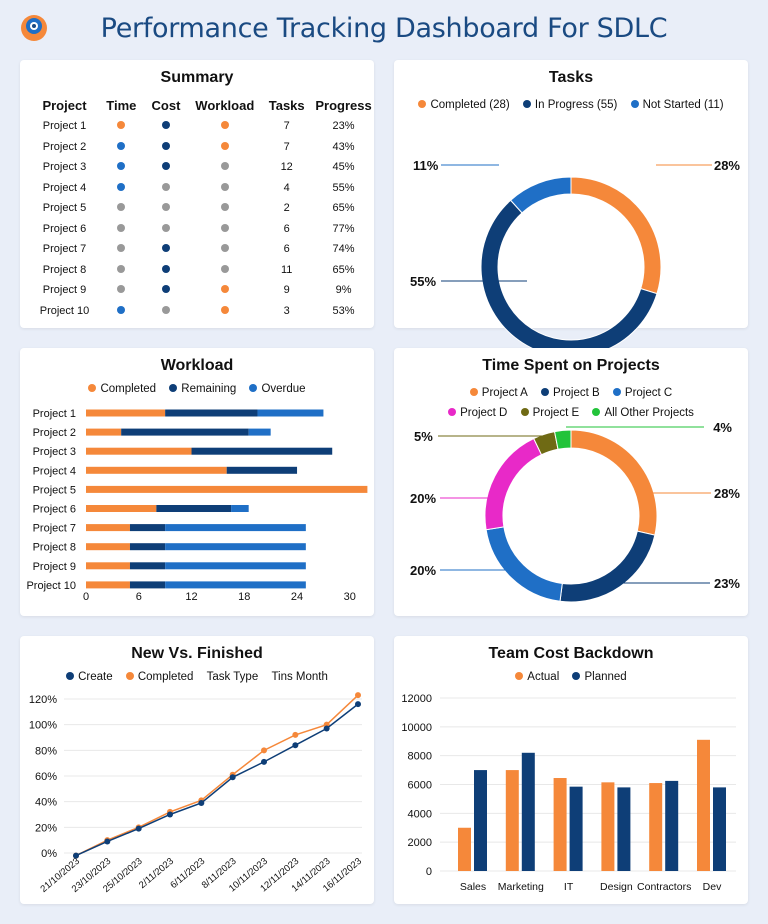 This screenshot has height=924, width=768. Describe the element at coordinates (197, 77) in the screenshot. I see `summary-title: Summary` at that location.